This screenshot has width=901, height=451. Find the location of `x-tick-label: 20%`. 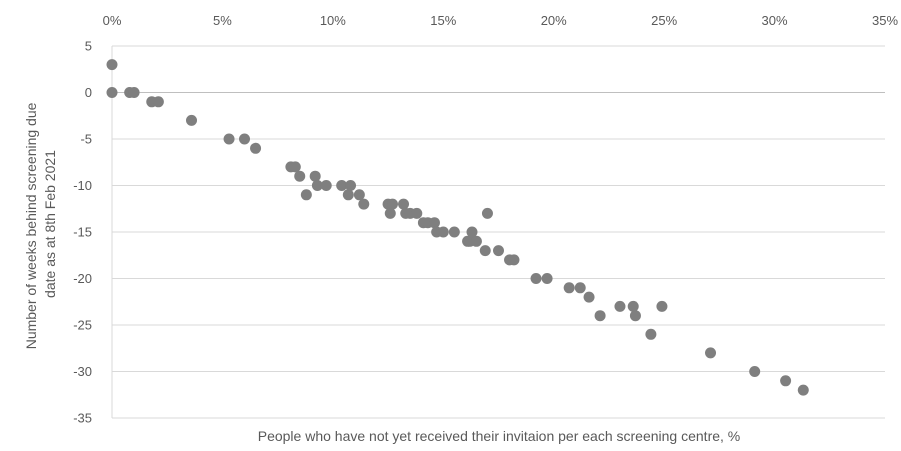

x-tick-label: 20% is located at coordinates (554, 20).